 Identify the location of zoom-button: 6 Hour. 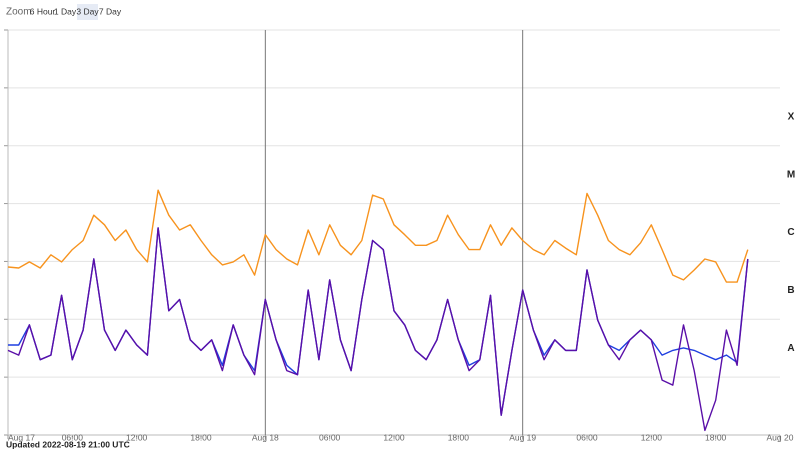
(43, 11).